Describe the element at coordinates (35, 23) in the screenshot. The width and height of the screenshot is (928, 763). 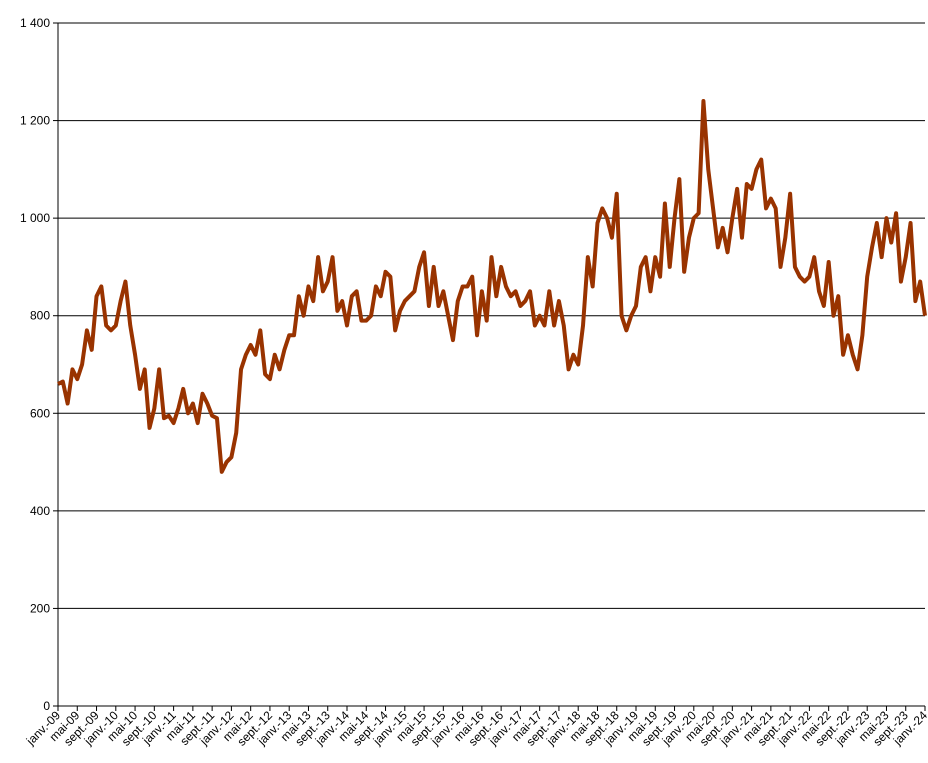
I see `y-tick-label: 1 400` at that location.